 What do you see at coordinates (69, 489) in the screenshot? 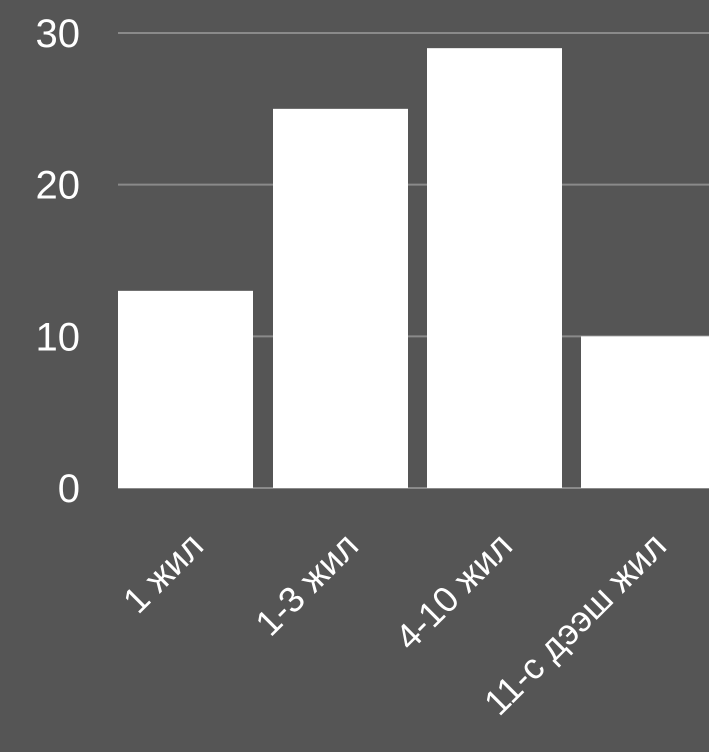
I see `y-tick-label-0: 0` at bounding box center [69, 489].